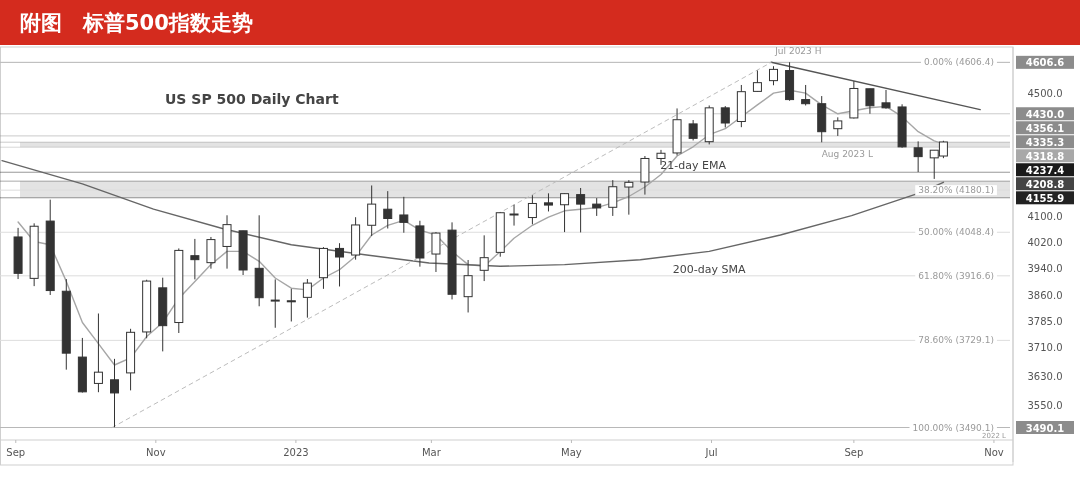  What do you see at coordinates (252, 99) in the screenshot?
I see `text: US SP 500 Daily Chart` at bounding box center [252, 99].